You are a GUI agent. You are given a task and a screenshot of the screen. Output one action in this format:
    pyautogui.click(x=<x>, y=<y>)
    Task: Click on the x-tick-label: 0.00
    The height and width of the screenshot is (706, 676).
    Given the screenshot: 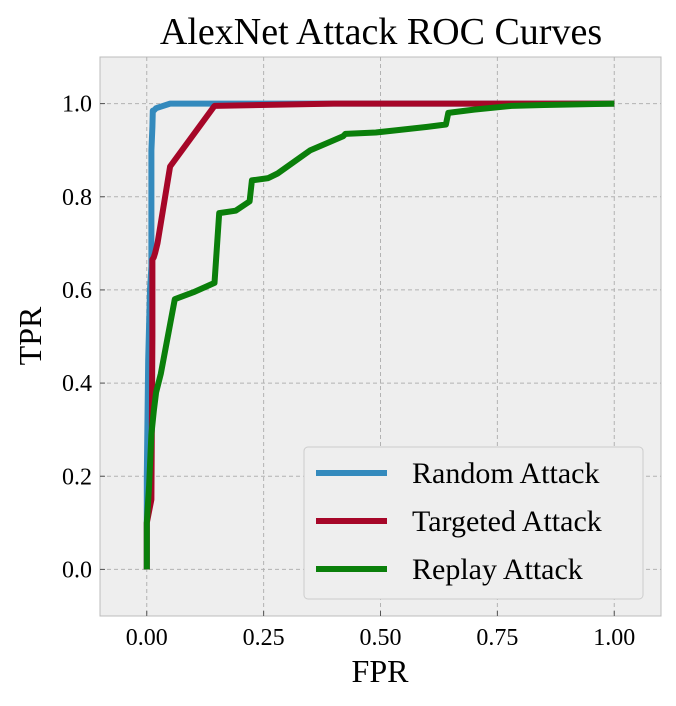 What is the action you would take?
    pyautogui.click(x=147, y=638)
    